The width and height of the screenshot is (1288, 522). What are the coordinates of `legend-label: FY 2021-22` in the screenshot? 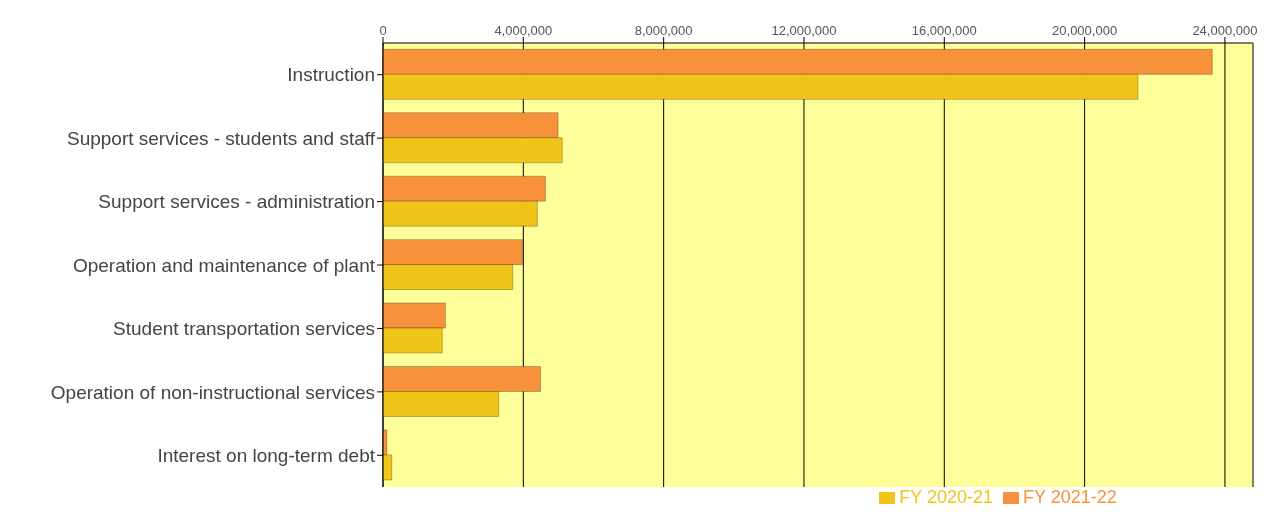 It's located at (1070, 497).